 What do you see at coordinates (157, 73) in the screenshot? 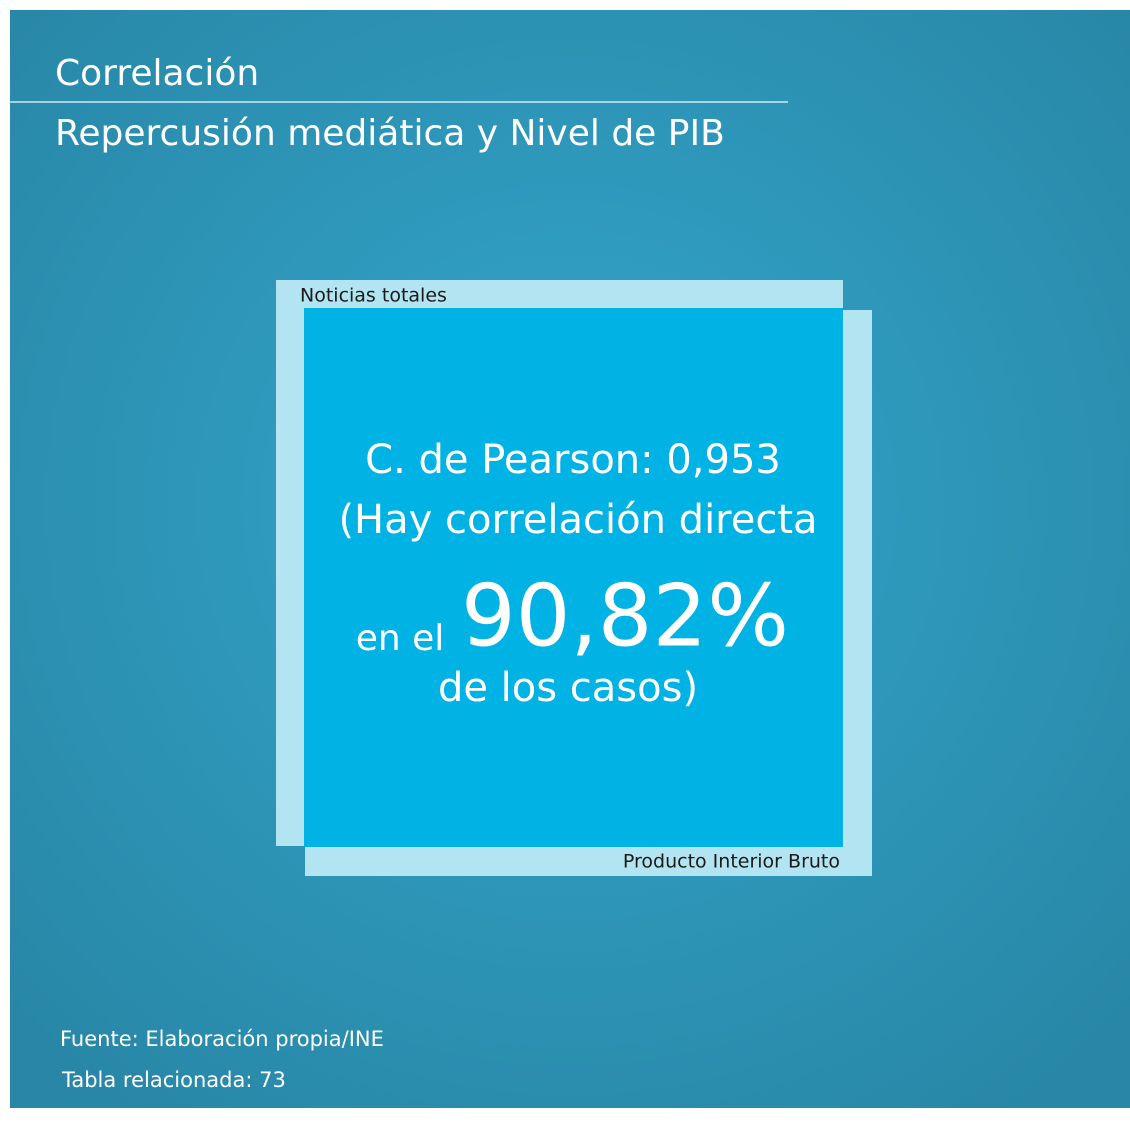
I see `title: Correlación` at bounding box center [157, 73].